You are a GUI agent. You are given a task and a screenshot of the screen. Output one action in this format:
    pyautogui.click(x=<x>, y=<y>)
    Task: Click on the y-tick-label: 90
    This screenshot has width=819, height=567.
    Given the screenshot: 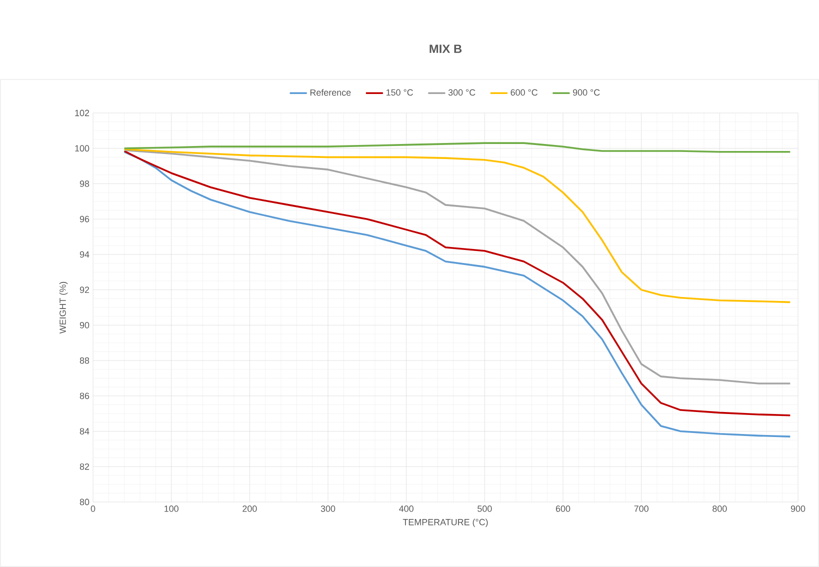 What is the action you would take?
    pyautogui.click(x=85, y=325)
    